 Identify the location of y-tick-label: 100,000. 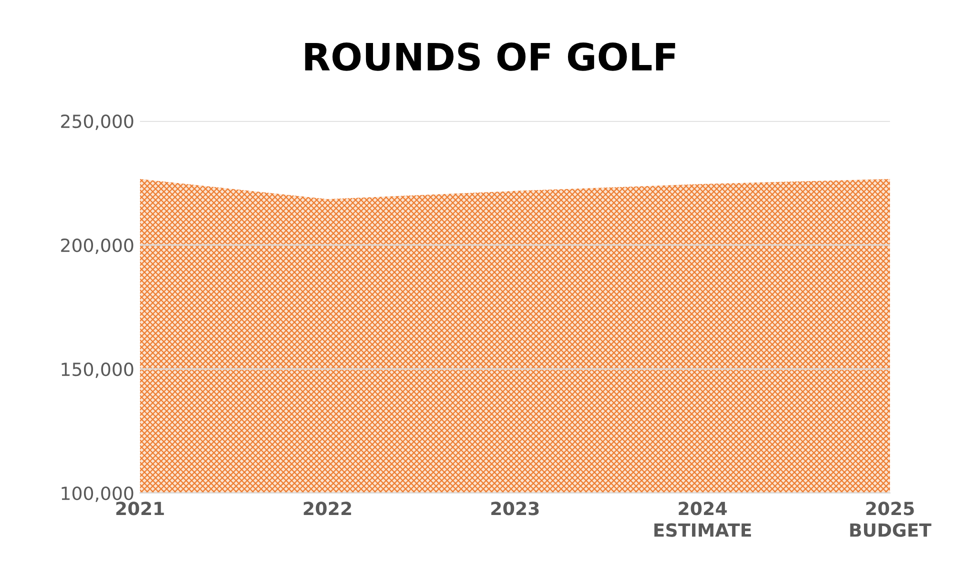
(98, 494).